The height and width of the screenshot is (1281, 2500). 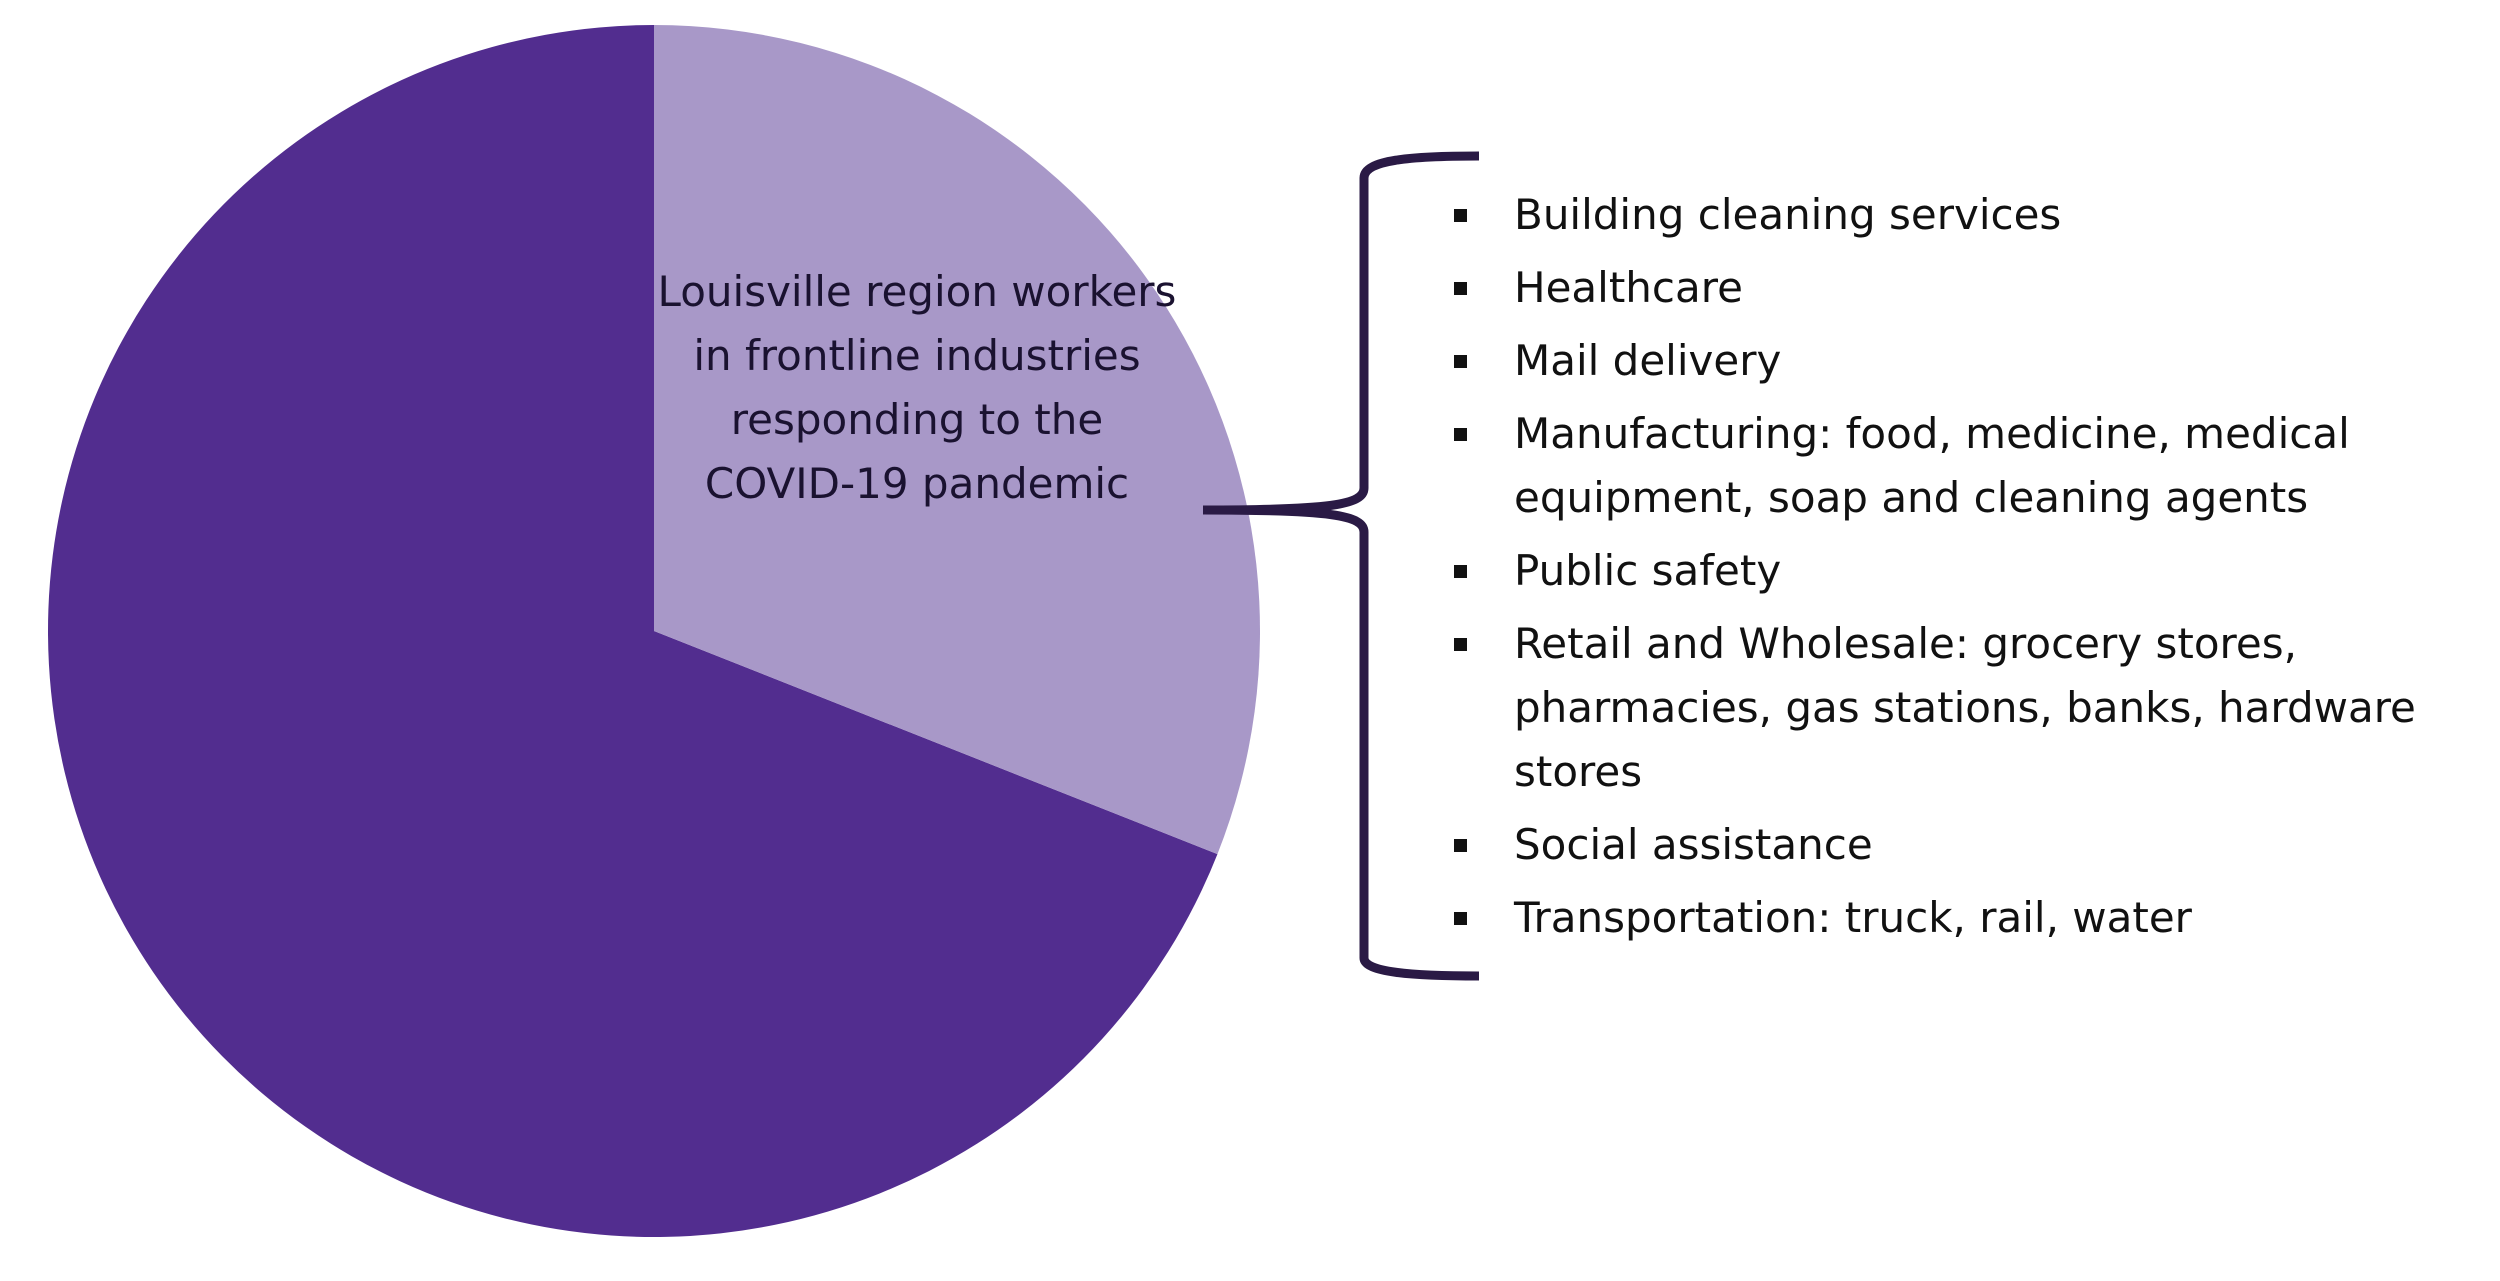 What do you see at coordinates (1628, 287) in the screenshot?
I see `list-item-text: Healthcare` at bounding box center [1628, 287].